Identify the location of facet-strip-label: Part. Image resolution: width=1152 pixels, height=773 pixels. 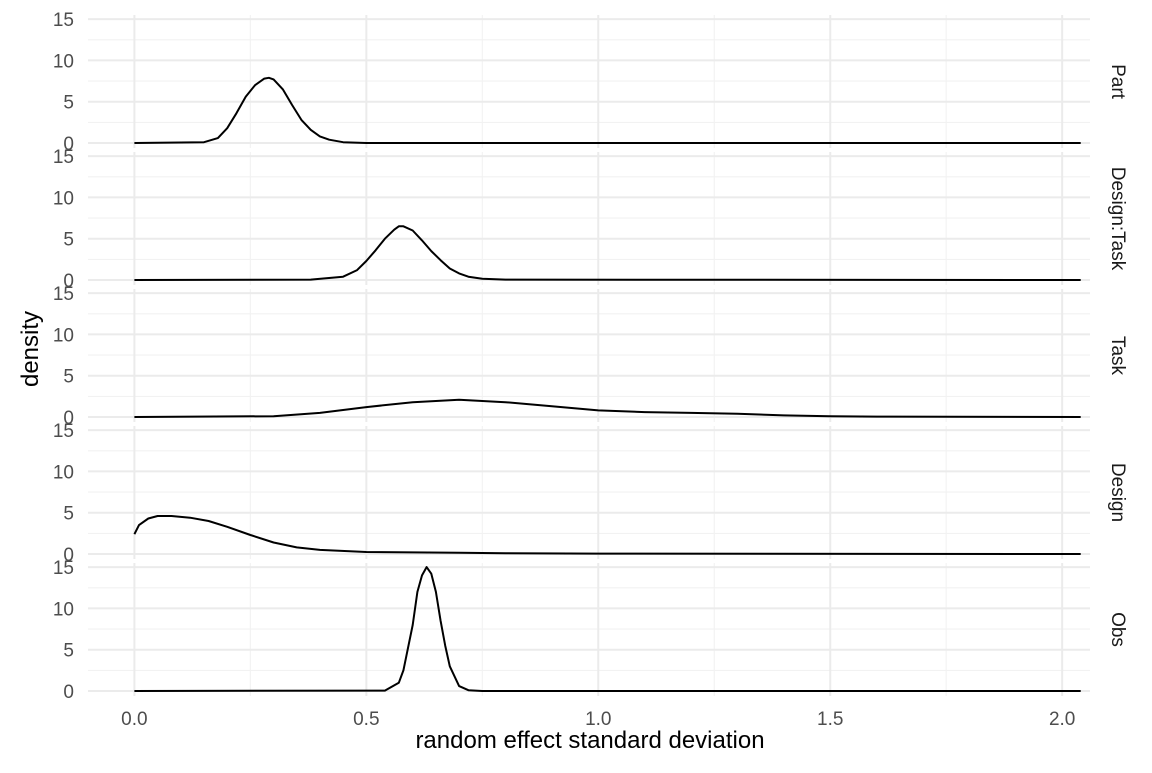
(1117, 82).